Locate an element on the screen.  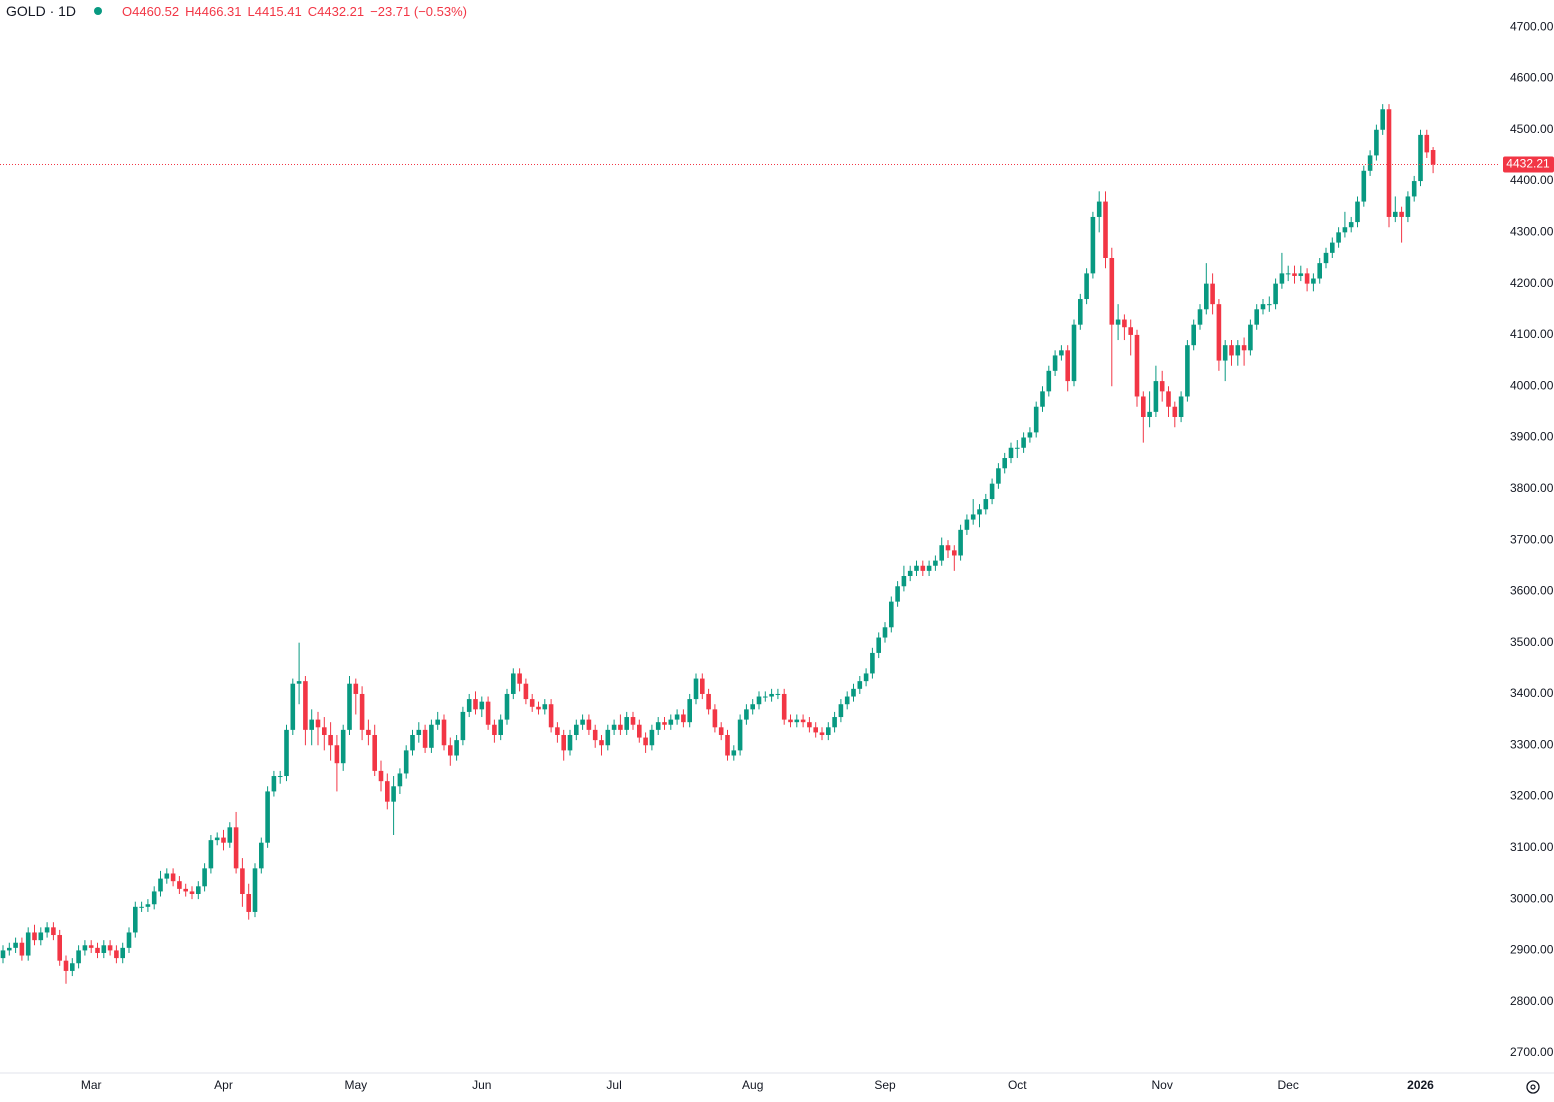
y-tick-label: 3300.00 is located at coordinates (1532, 744).